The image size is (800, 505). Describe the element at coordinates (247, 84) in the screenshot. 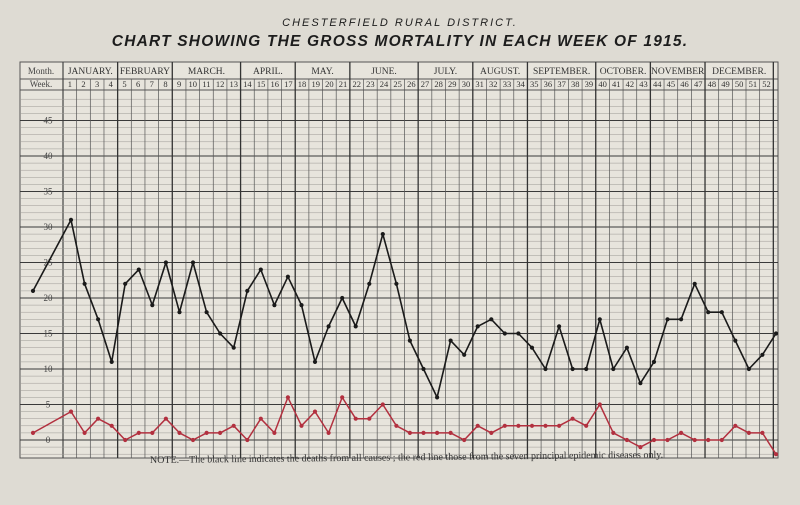

I see `week-label: 14` at that location.